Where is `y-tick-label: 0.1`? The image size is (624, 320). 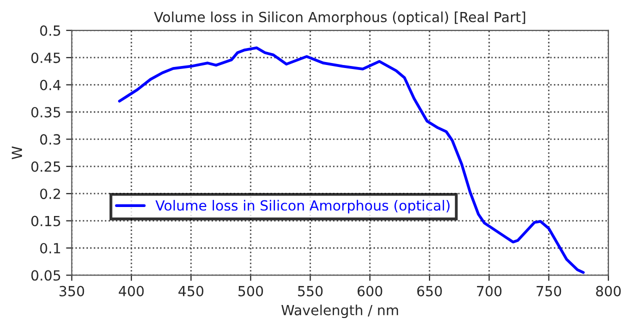 y-tick-label: 0.1 is located at coordinates (50, 248).